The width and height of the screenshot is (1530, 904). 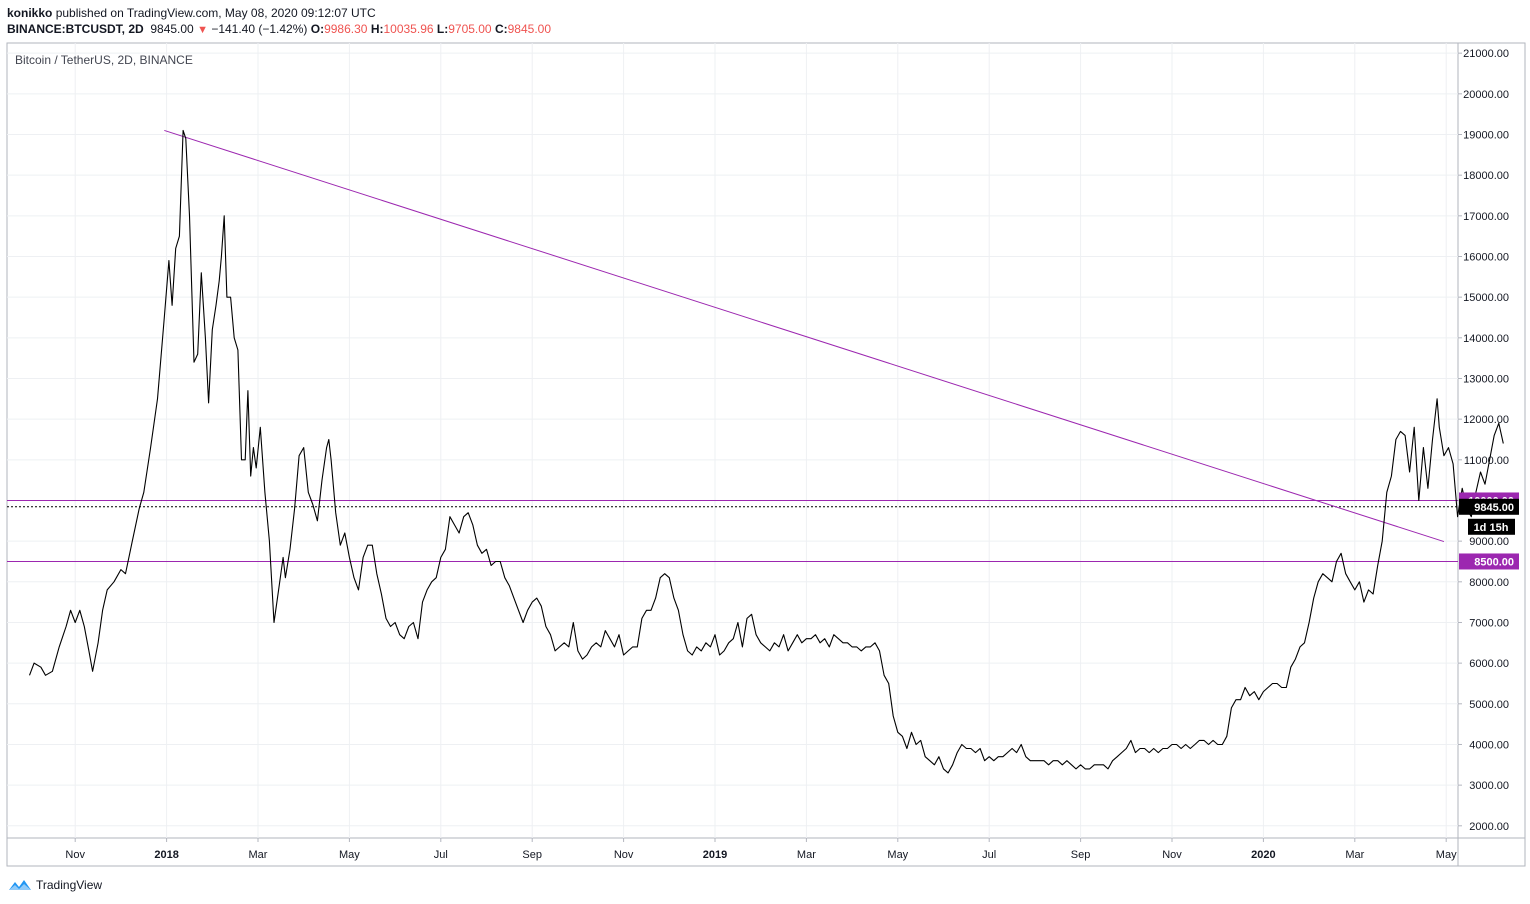 I want to click on last-price: 9845.00, so click(x=172, y=29).